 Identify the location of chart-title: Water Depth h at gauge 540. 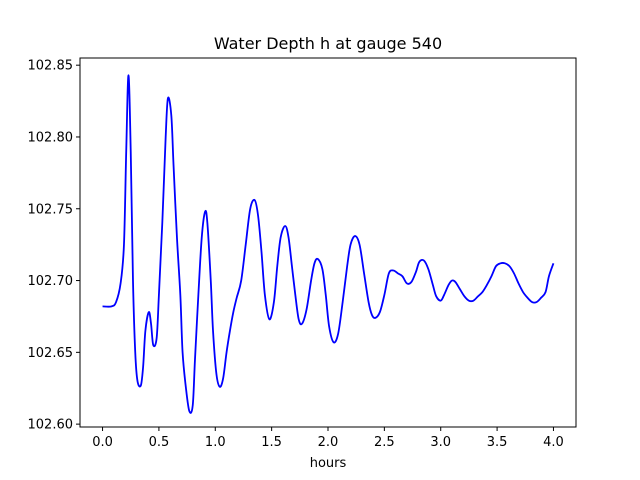
(328, 43).